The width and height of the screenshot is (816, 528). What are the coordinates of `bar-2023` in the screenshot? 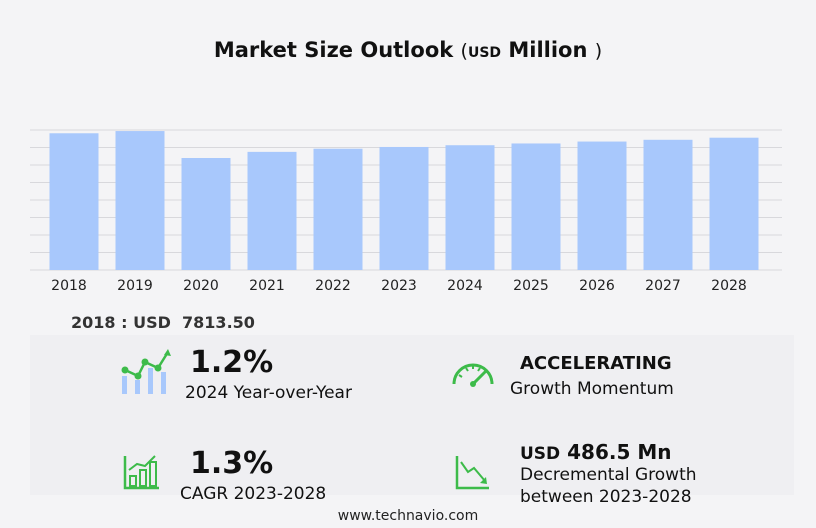 It's located at (404, 208).